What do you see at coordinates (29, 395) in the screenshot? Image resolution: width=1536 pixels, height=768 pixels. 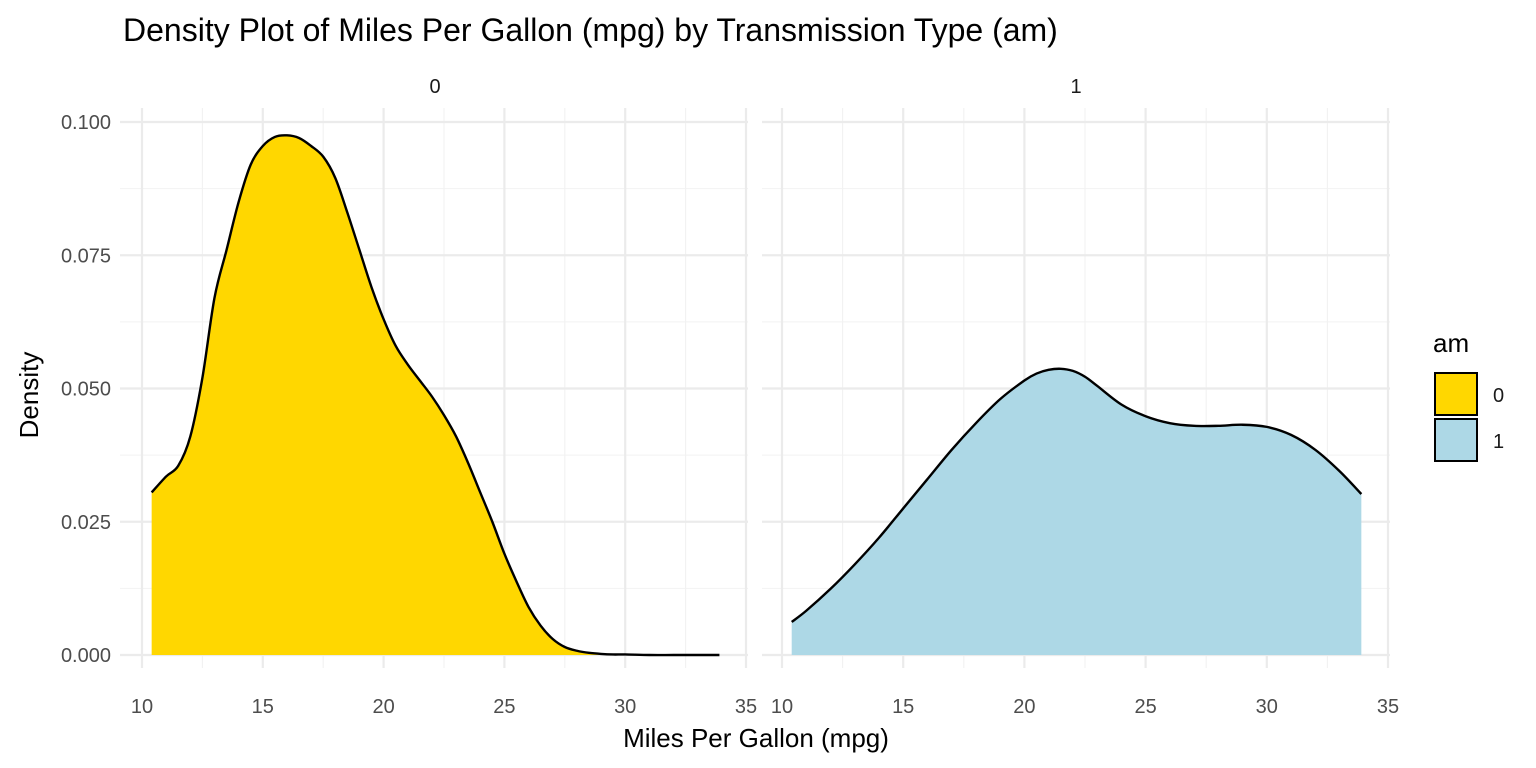 I see `y-axis-title: Density` at bounding box center [29, 395].